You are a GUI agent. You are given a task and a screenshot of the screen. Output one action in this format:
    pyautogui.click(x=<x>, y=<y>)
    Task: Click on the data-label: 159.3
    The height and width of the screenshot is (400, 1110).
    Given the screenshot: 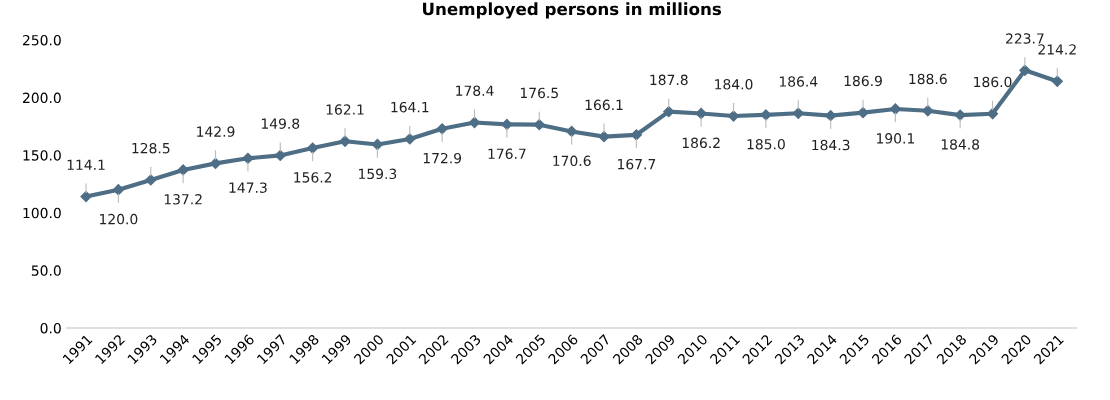 What is the action you would take?
    pyautogui.click(x=378, y=174)
    